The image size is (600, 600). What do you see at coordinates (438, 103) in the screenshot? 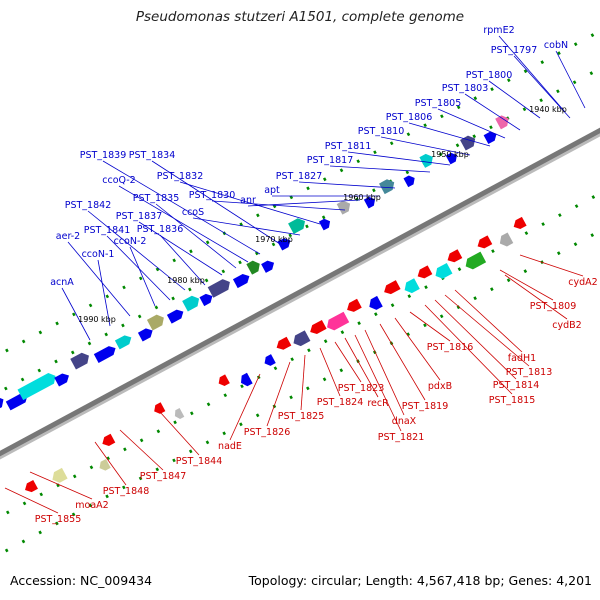
I see `forward-gene-label: PST_1805` at bounding box center [438, 103].